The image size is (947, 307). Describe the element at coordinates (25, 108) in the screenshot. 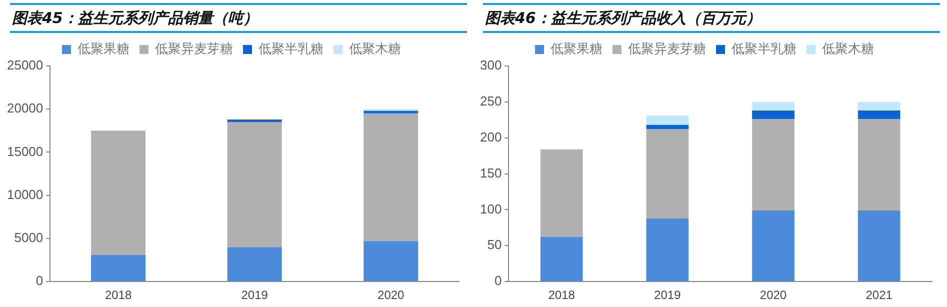

I see `y-tick-label: 20000` at that location.